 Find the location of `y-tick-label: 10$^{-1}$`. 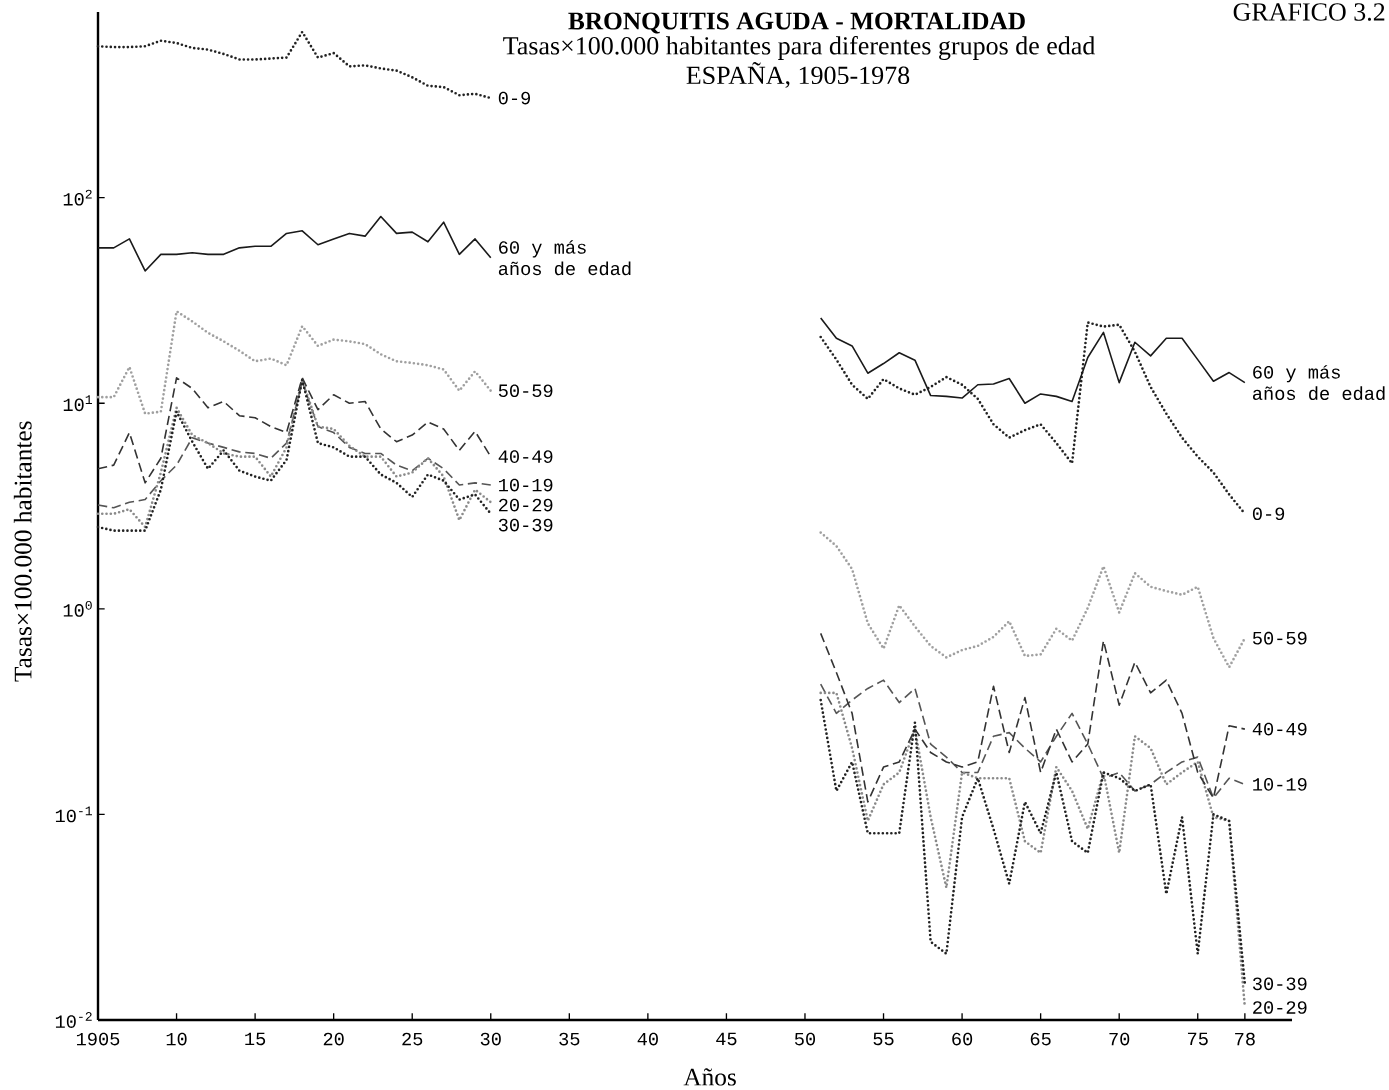

y-tick-label: 10$^{-1}$ is located at coordinates (73, 814).